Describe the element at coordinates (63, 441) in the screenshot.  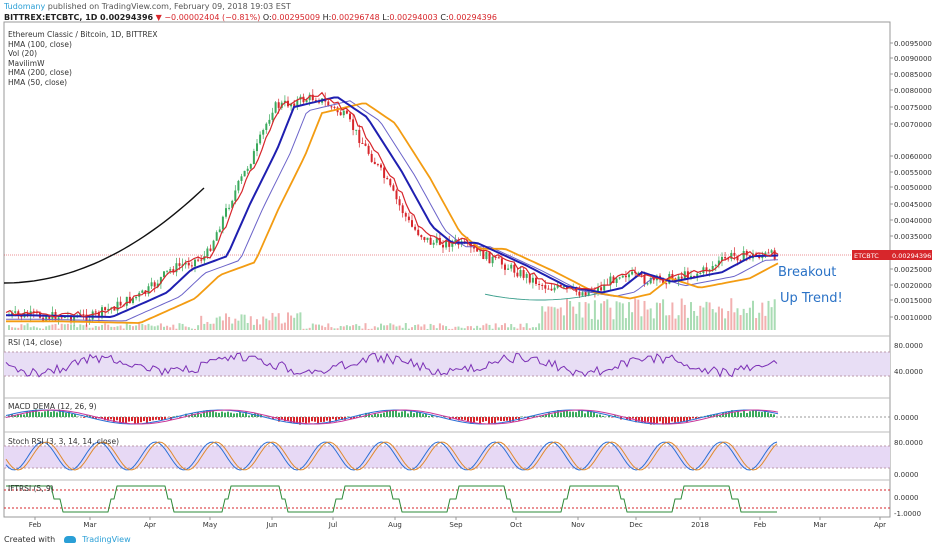
I see `stoch-pane-label: Stoch RSI (3, 3, 14, 14, close)` at that location.